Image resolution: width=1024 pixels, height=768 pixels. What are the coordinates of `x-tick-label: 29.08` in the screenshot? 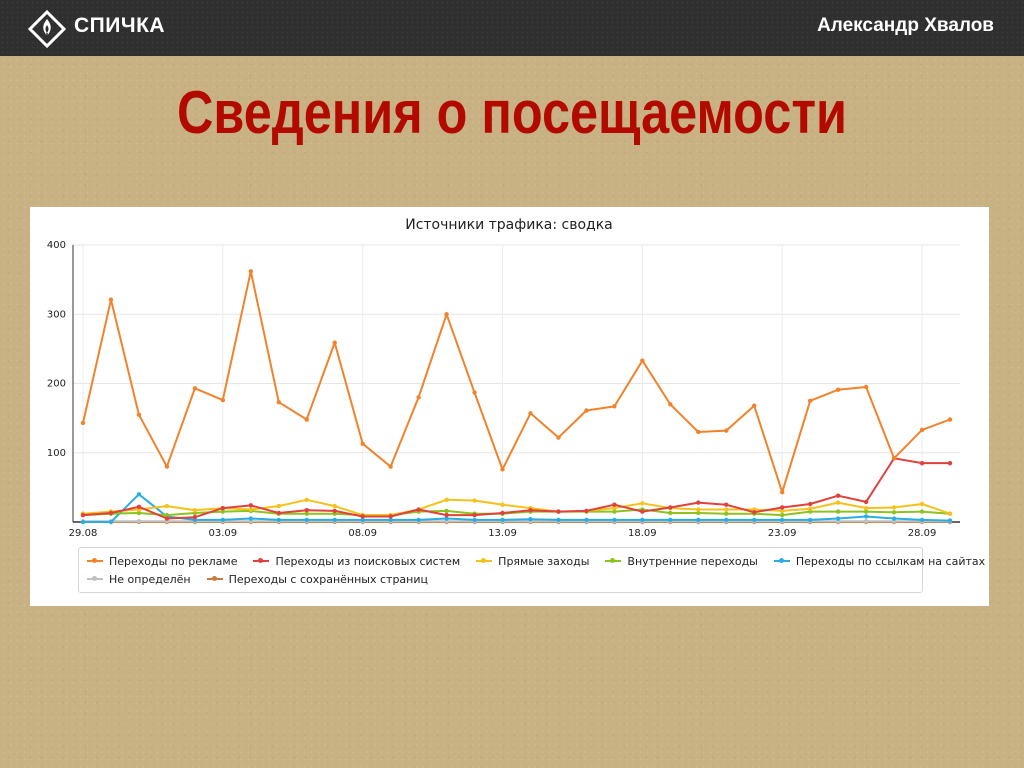 It's located at (83, 533).